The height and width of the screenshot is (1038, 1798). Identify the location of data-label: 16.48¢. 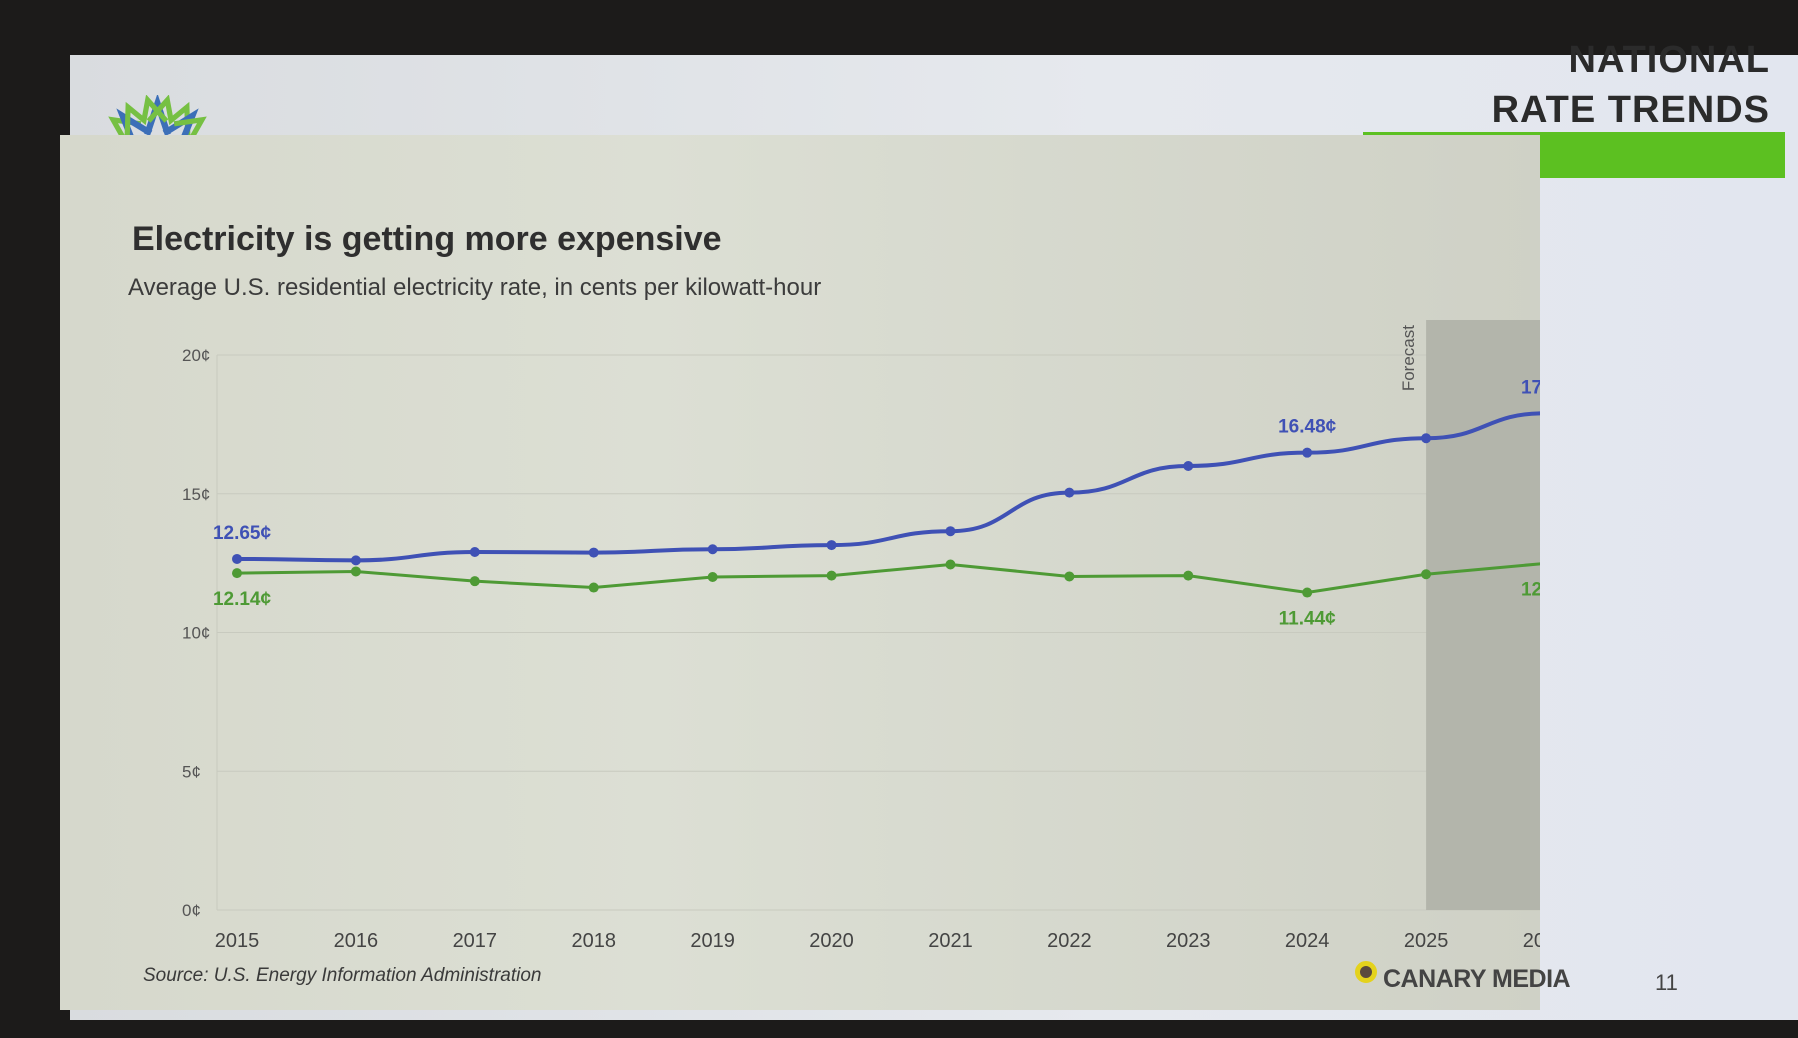
(1307, 427).